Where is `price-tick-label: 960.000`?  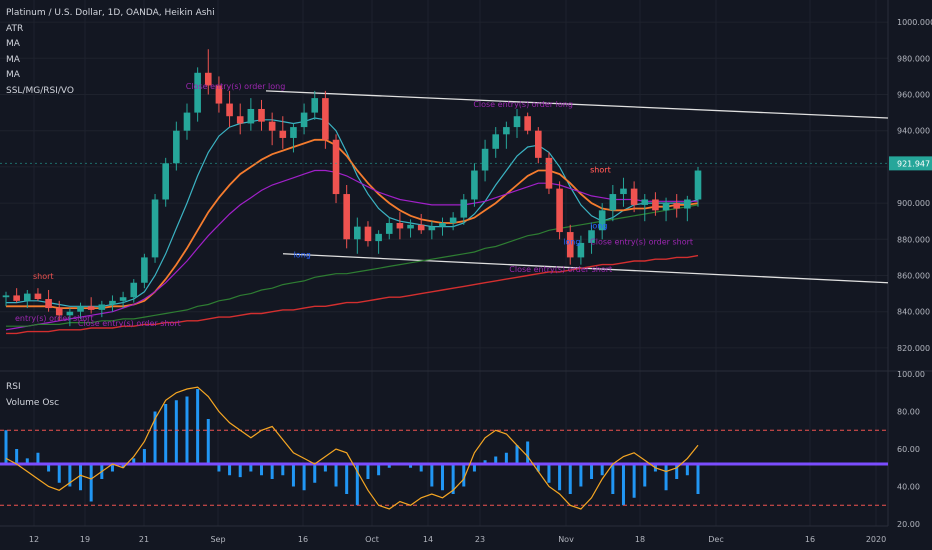 price-tick-label: 960.000 is located at coordinates (913, 95).